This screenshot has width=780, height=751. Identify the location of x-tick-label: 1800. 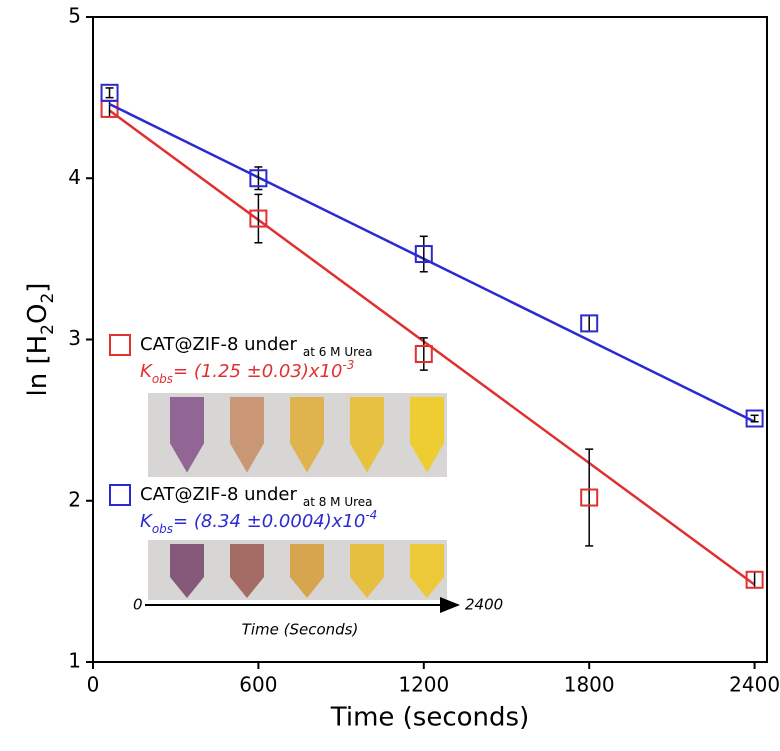
(589, 685).